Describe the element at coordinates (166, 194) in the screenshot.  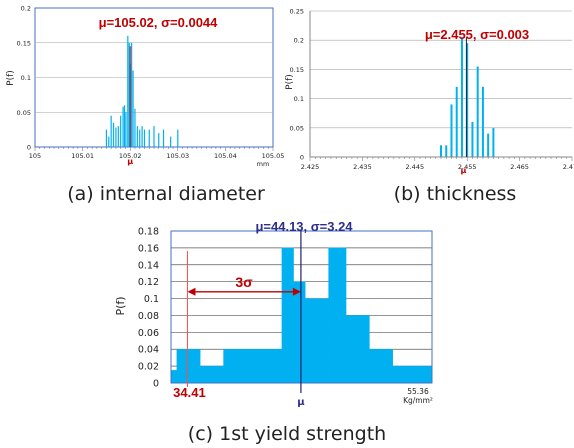
I see `panel-a-caption: (a) internal diameter` at that location.